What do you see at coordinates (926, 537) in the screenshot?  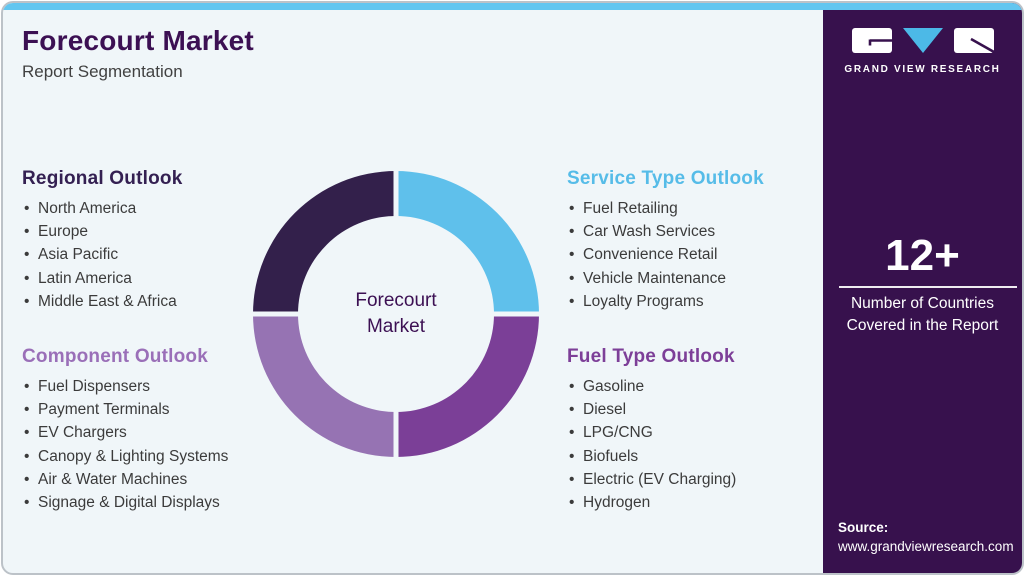 I see `source-block: Source: www.grandviewresearch.com` at bounding box center [926, 537].